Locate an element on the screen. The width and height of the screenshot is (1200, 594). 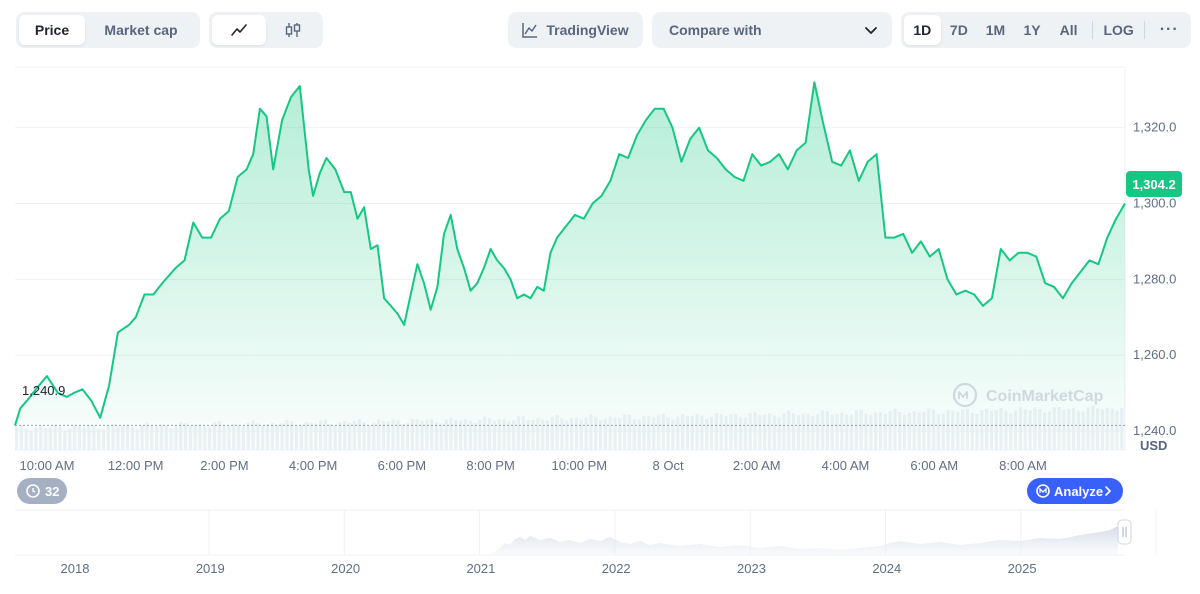
x-tick-label: 6:00 PM is located at coordinates (402, 465).